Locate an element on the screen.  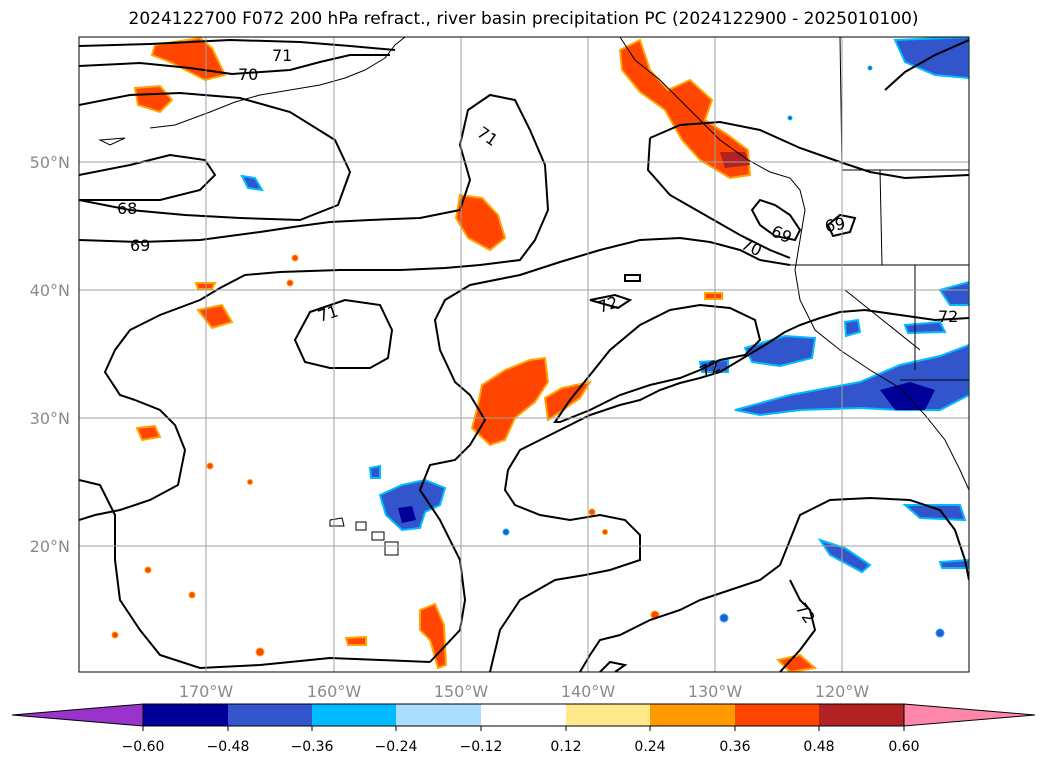
colorbar-segments is located at coordinates (523, 715).